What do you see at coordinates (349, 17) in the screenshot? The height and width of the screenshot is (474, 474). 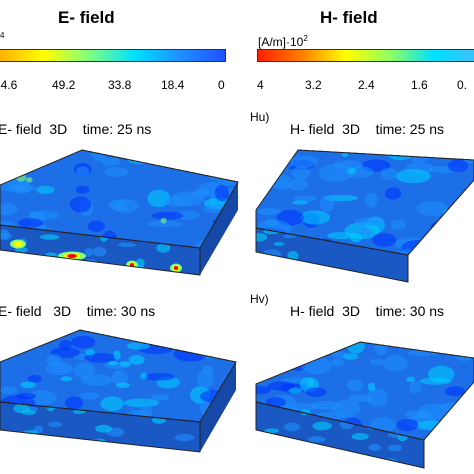 I see `h-field-header: H- field` at bounding box center [349, 17].